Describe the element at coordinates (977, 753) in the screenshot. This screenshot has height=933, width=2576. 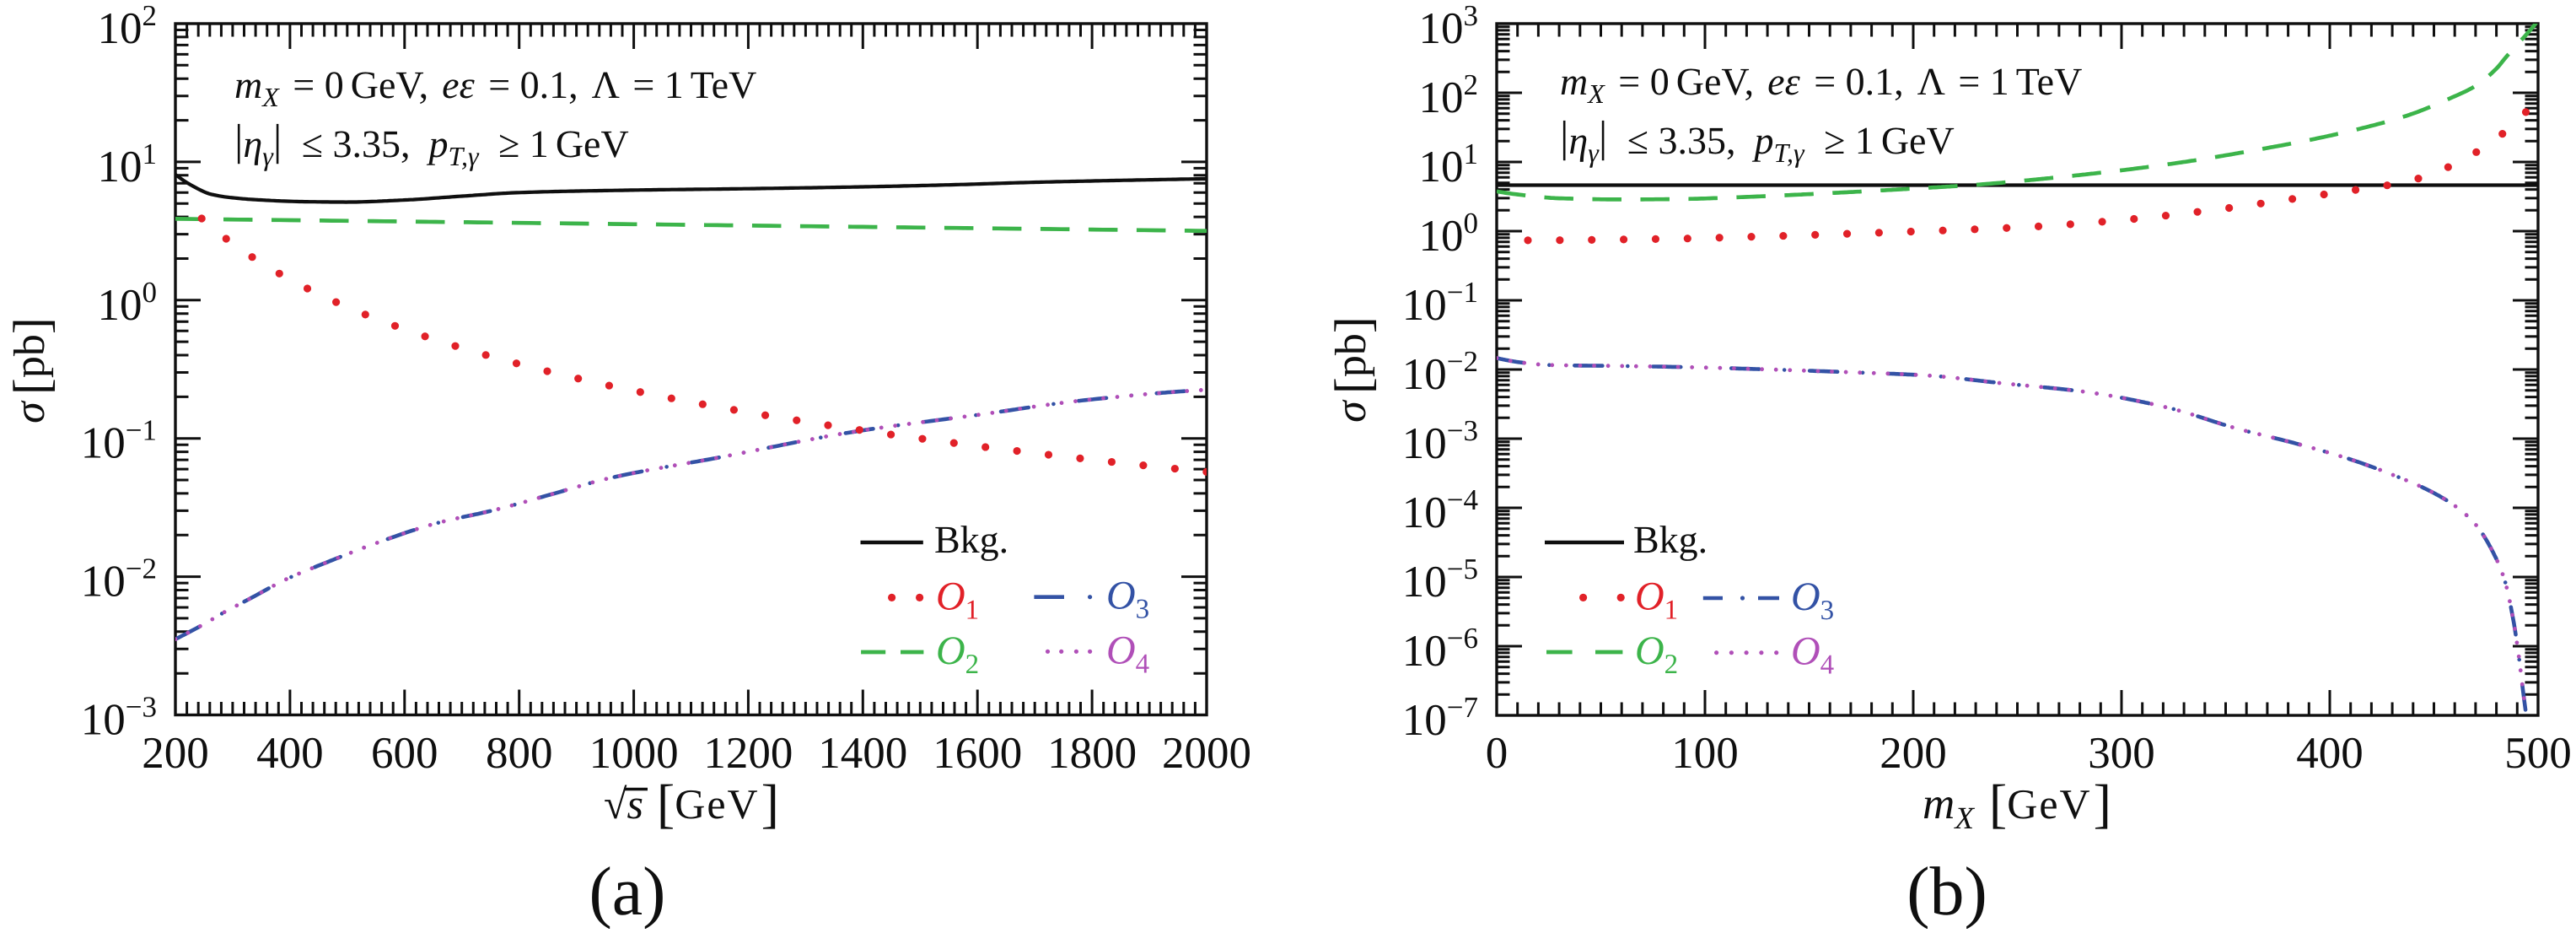
I see `svg-text: 1600` at that location.